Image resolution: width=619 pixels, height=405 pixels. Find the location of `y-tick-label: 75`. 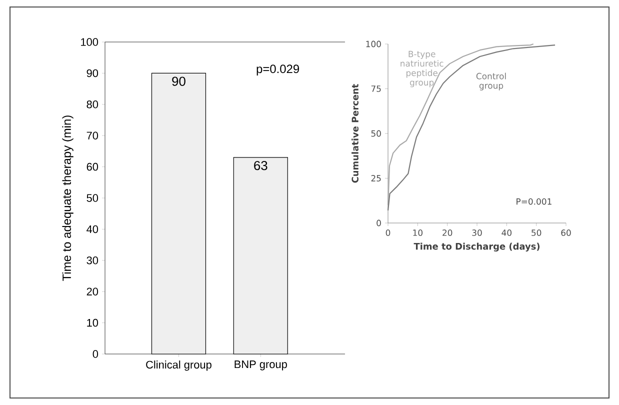

y-tick-label: 75 is located at coordinates (376, 89).